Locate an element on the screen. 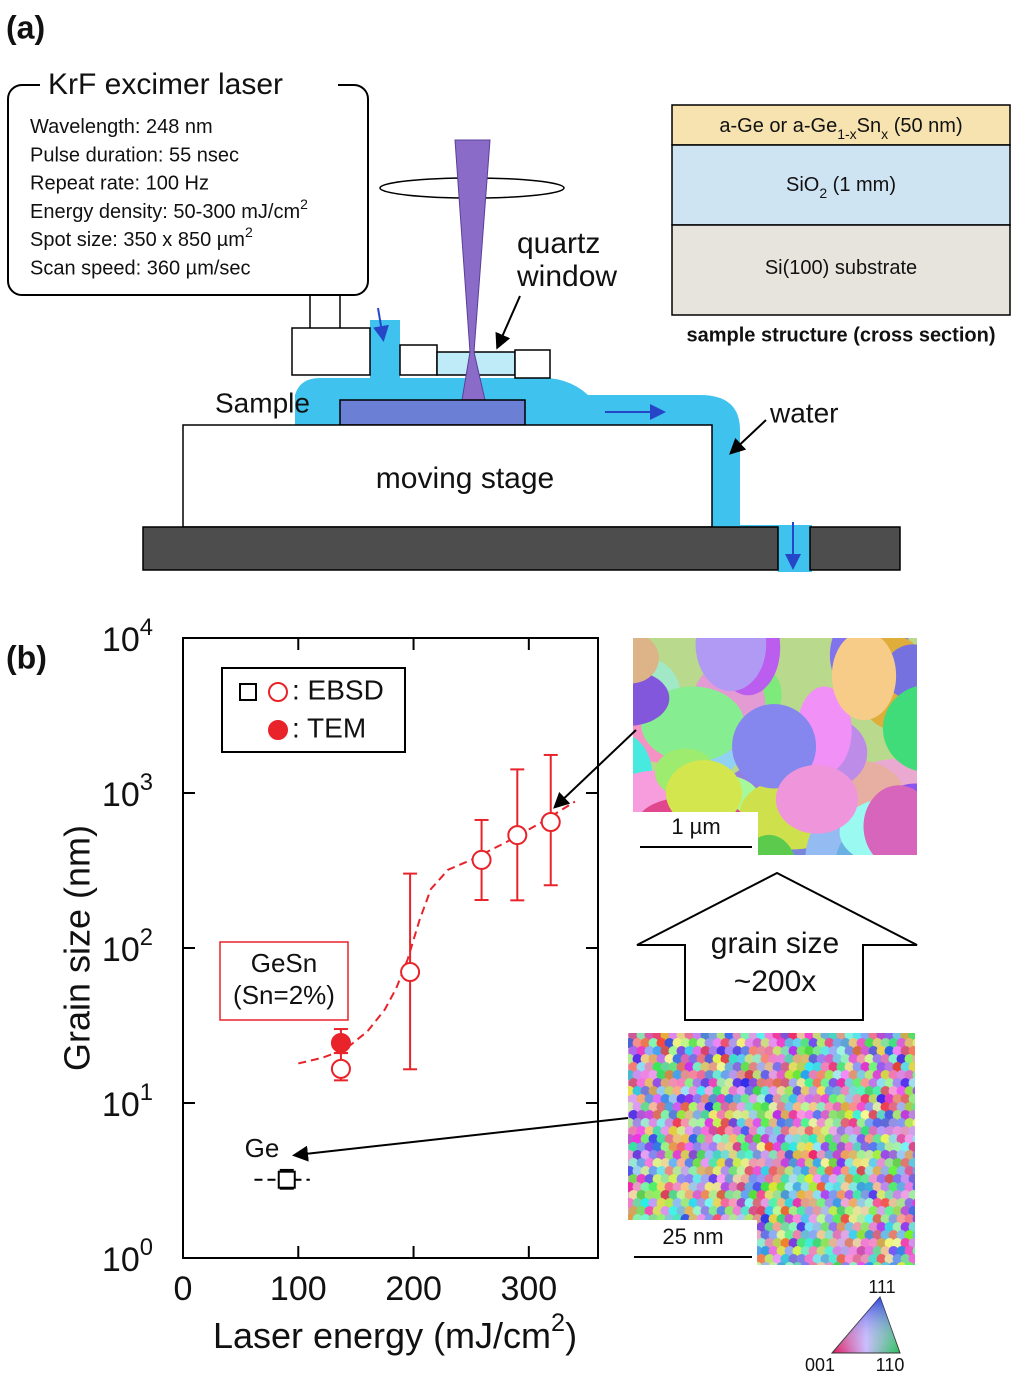 This screenshot has height=1379, width=1015. marker is located at coordinates (517, 835).